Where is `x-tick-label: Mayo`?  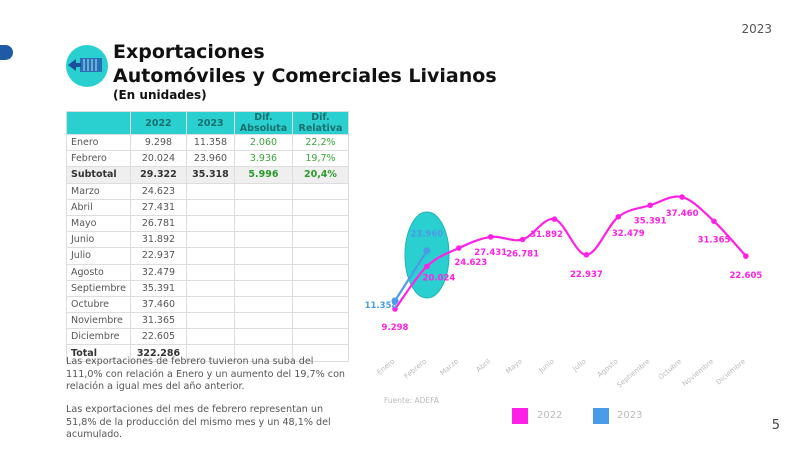
x-tick-label: Mayo is located at coordinates (514, 366).